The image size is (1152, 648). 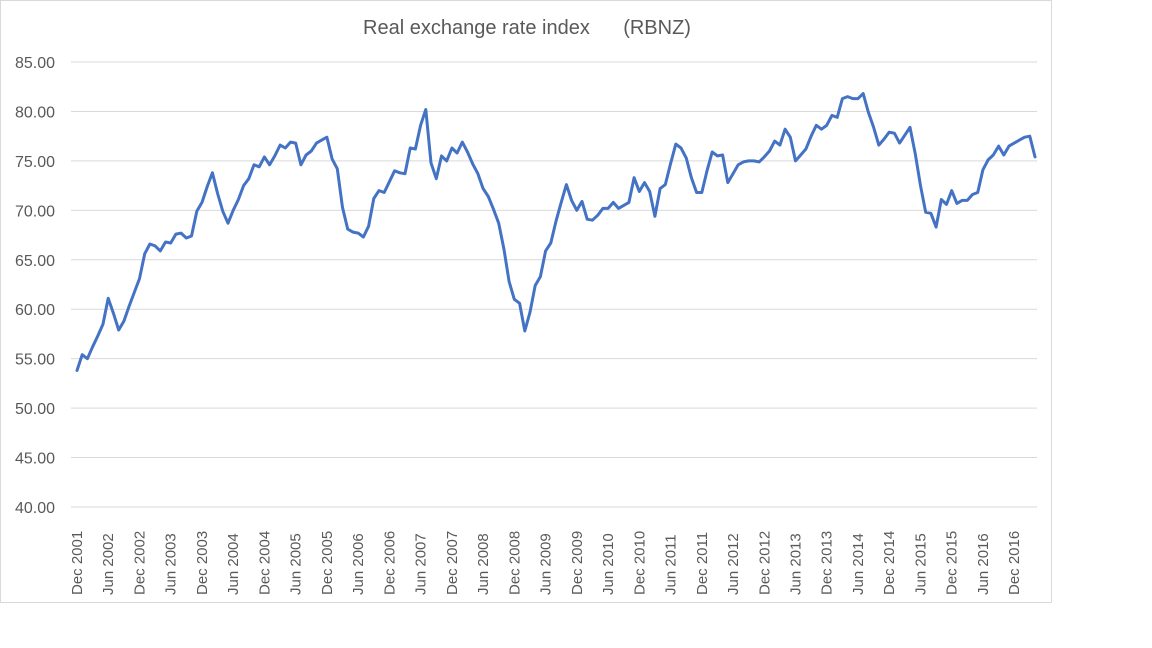 I want to click on y-tick-label: 85.00, so click(x=35, y=63).